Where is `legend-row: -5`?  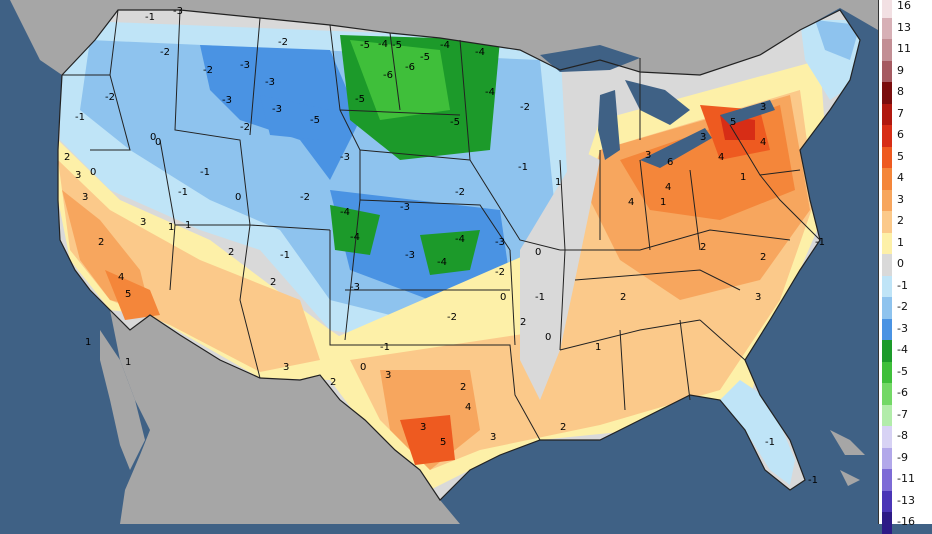
legend-row: -5 is located at coordinates (905, 372).